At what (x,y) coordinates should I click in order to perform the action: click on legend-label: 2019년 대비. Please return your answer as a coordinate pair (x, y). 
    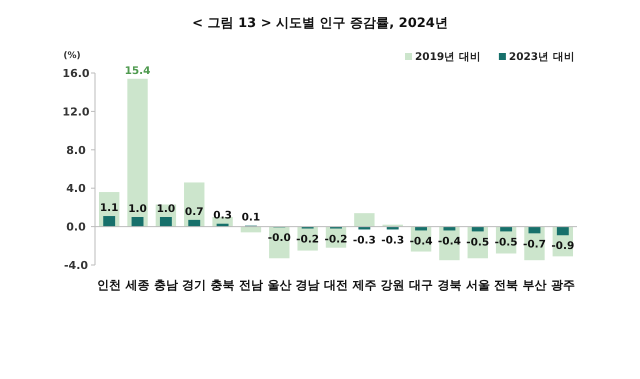
    Looking at the image, I should click on (448, 57).